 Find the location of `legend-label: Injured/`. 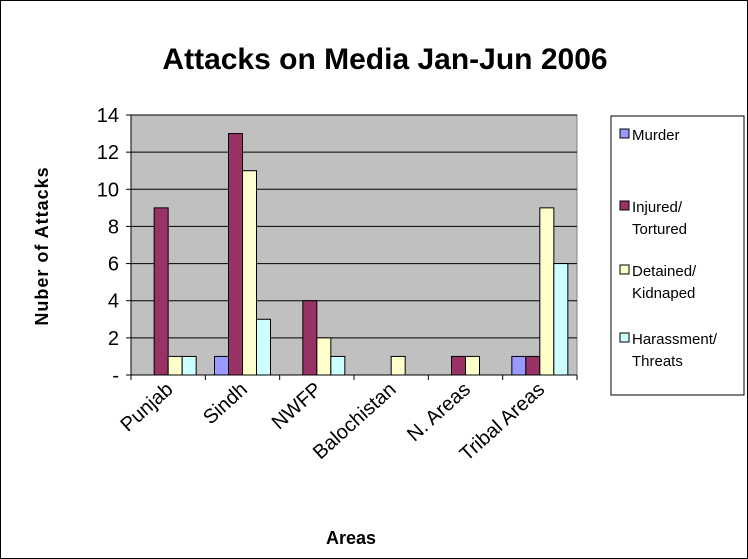

legend-label: Injured/ is located at coordinates (657, 207).